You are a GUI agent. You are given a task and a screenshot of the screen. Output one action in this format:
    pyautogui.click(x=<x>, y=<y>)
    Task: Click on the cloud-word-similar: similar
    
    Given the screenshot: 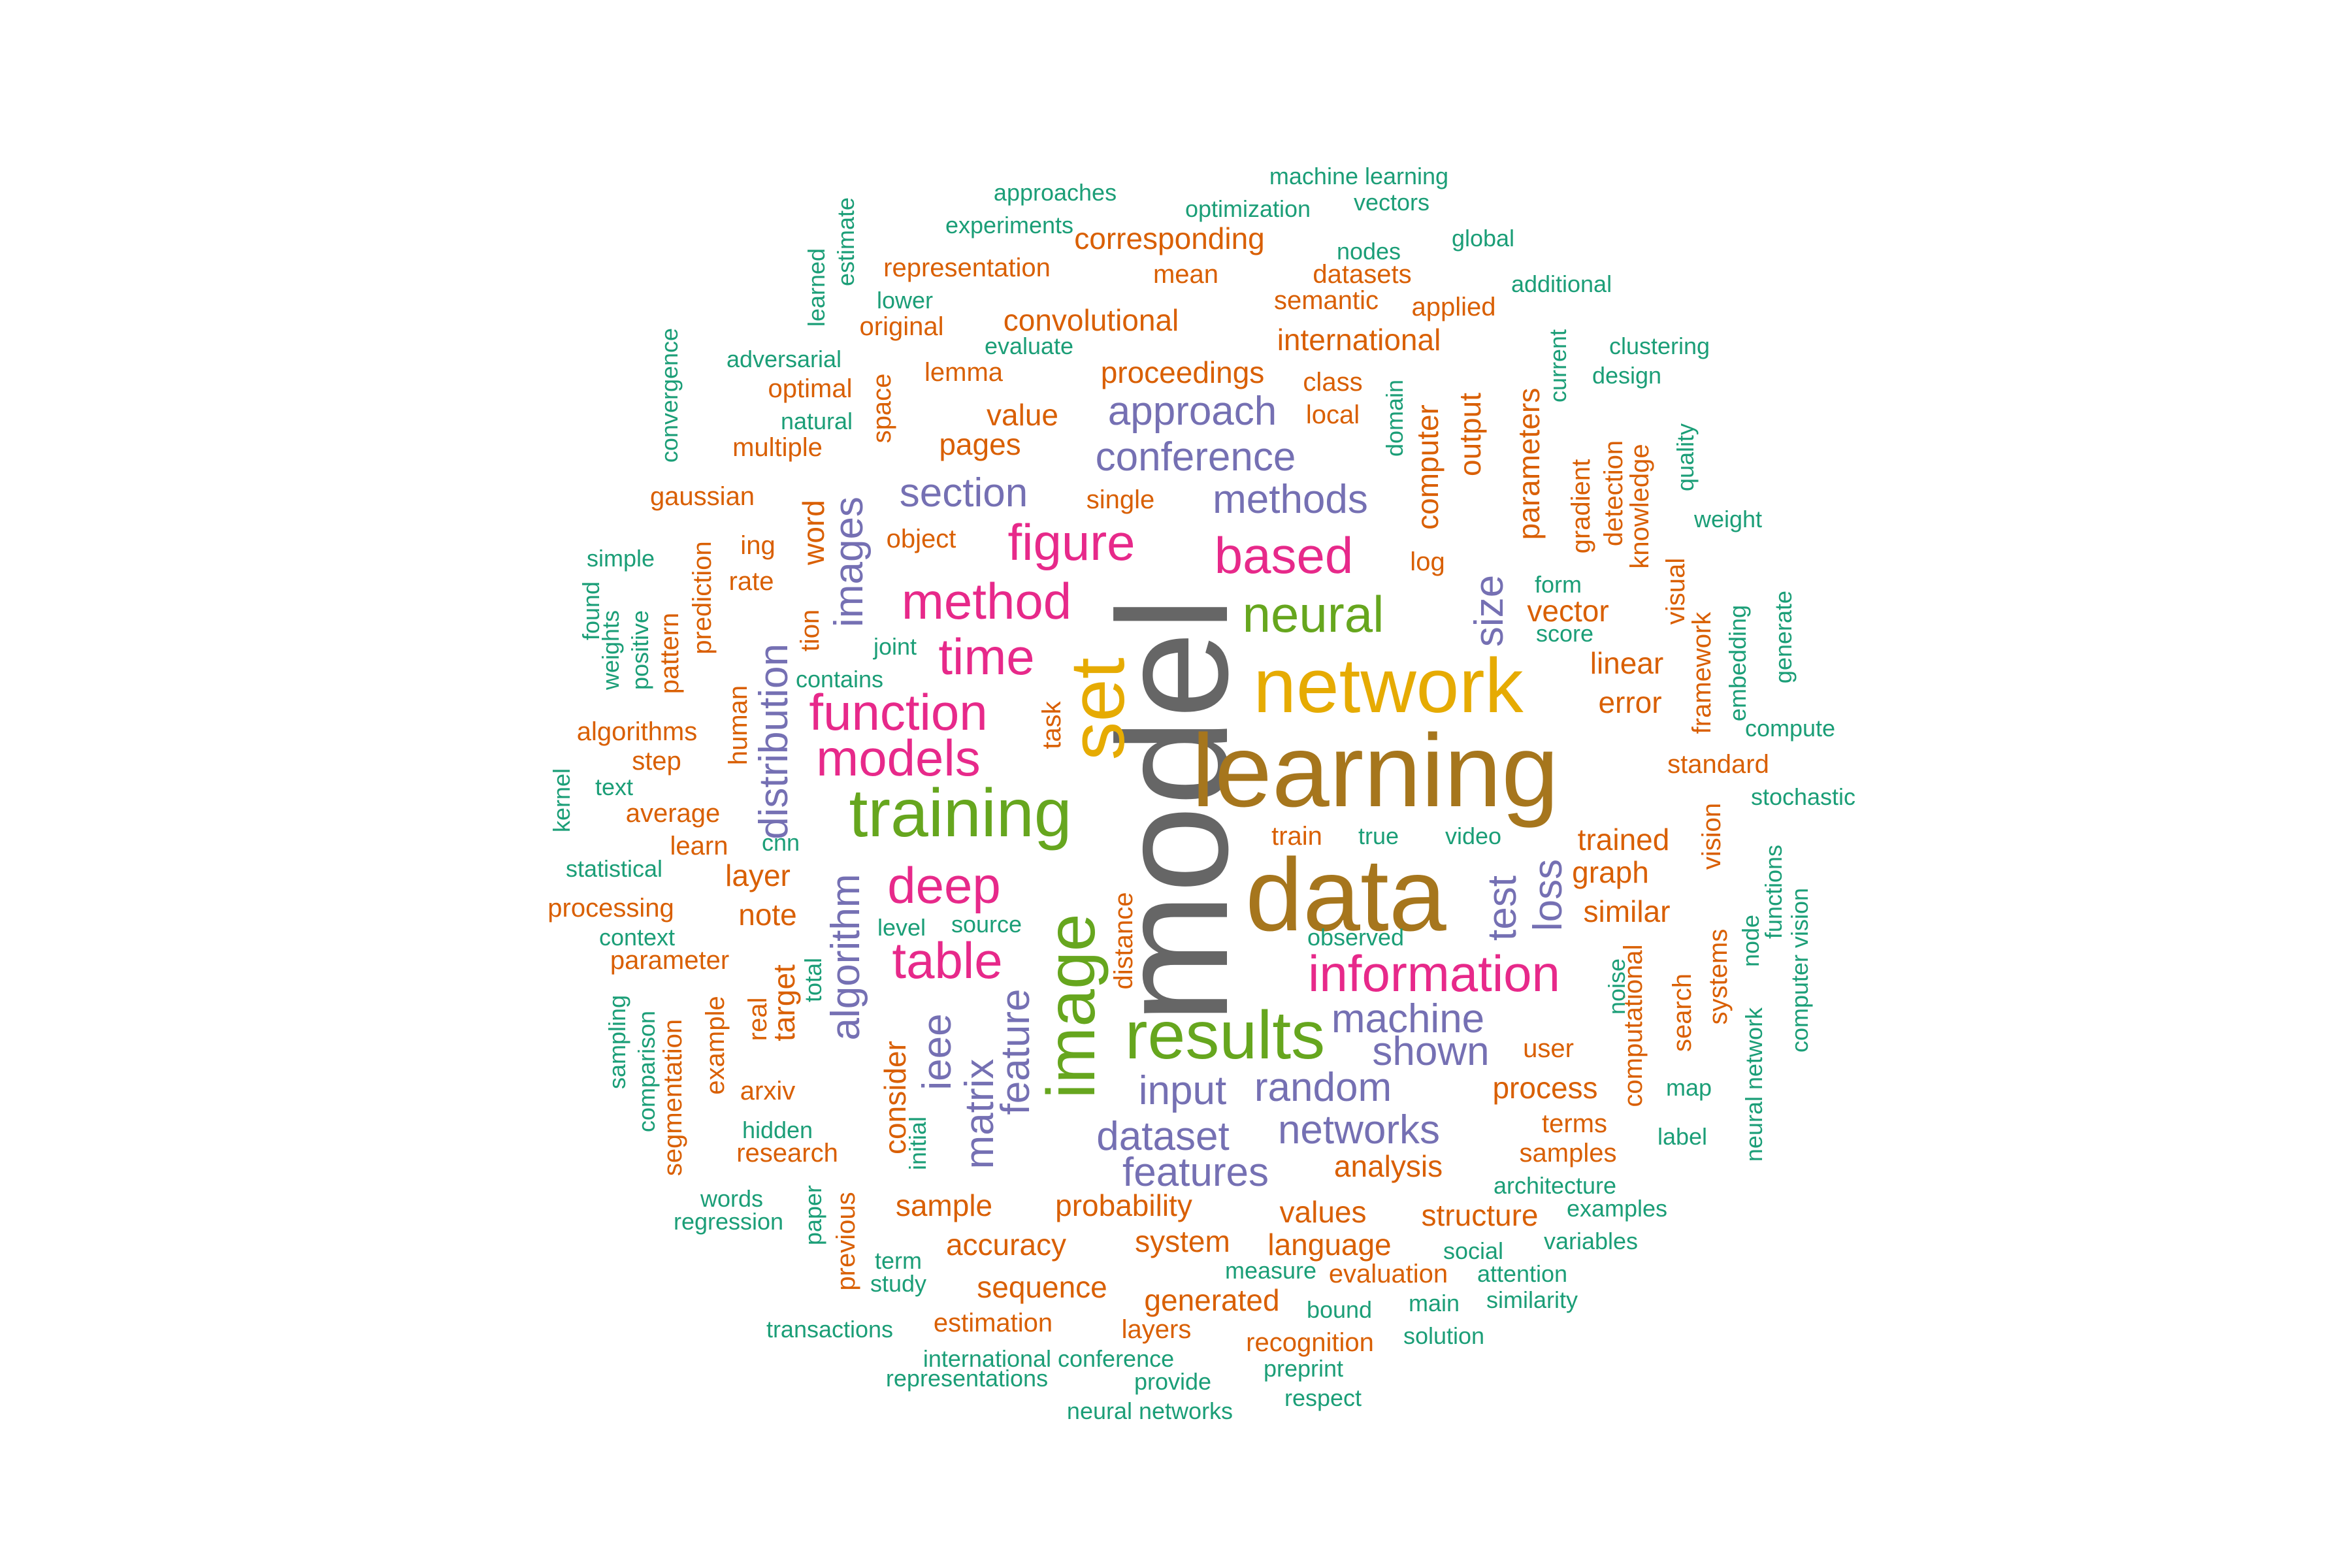 What is the action you would take?
    pyautogui.click(x=1627, y=911)
    